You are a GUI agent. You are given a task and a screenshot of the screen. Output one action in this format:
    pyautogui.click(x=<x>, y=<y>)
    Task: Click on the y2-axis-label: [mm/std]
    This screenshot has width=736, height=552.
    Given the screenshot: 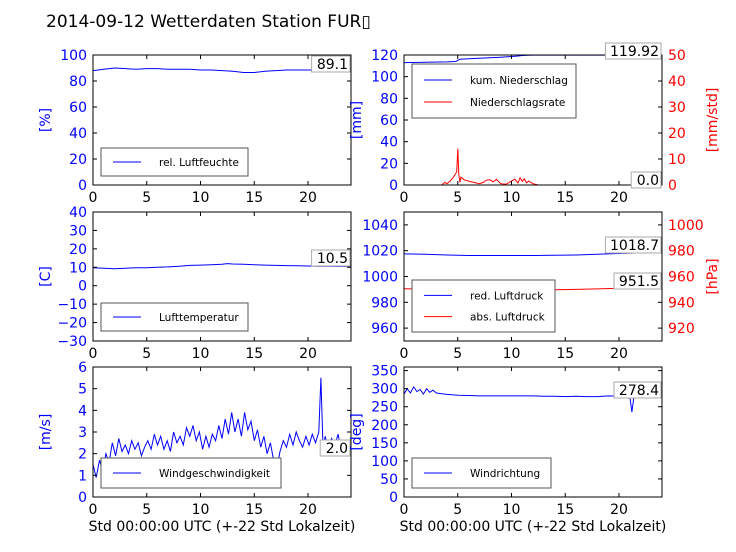 What is the action you would take?
    pyautogui.click(x=713, y=120)
    